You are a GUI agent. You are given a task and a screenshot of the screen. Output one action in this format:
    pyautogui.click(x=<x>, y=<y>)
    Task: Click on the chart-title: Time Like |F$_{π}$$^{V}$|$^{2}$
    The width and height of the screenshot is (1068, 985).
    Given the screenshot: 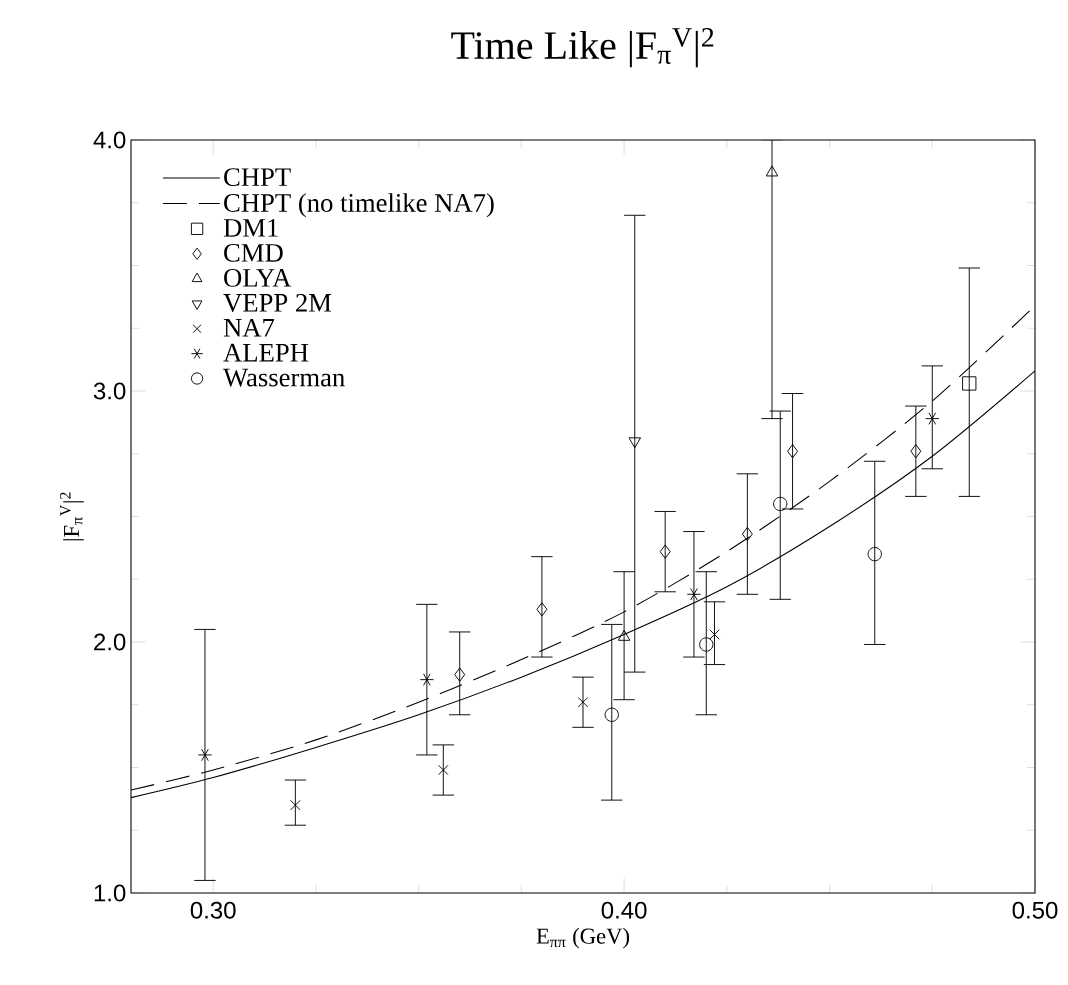 What is the action you would take?
    pyautogui.click(x=582, y=48)
    